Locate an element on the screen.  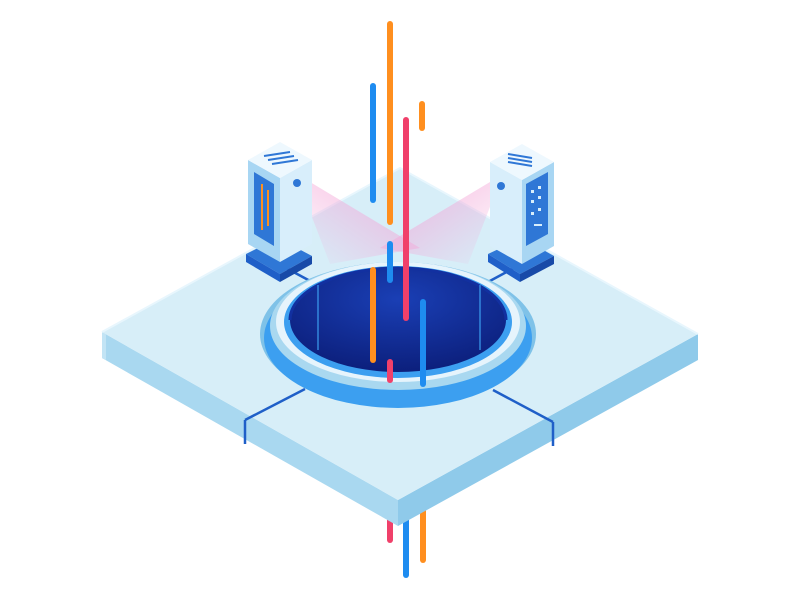
data-streams is located at coordinates (398, 204).